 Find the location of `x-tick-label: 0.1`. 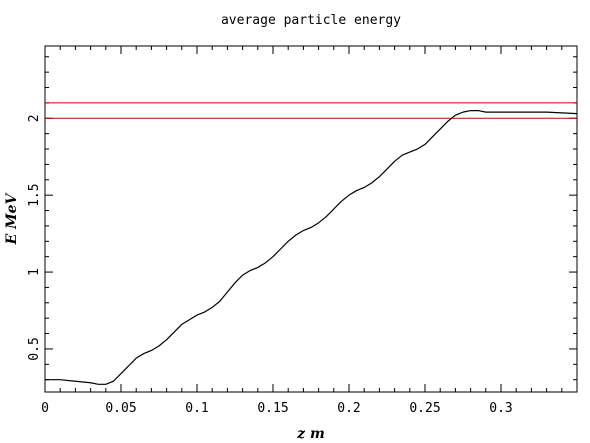

x-tick-label: 0.1 is located at coordinates (196, 408).